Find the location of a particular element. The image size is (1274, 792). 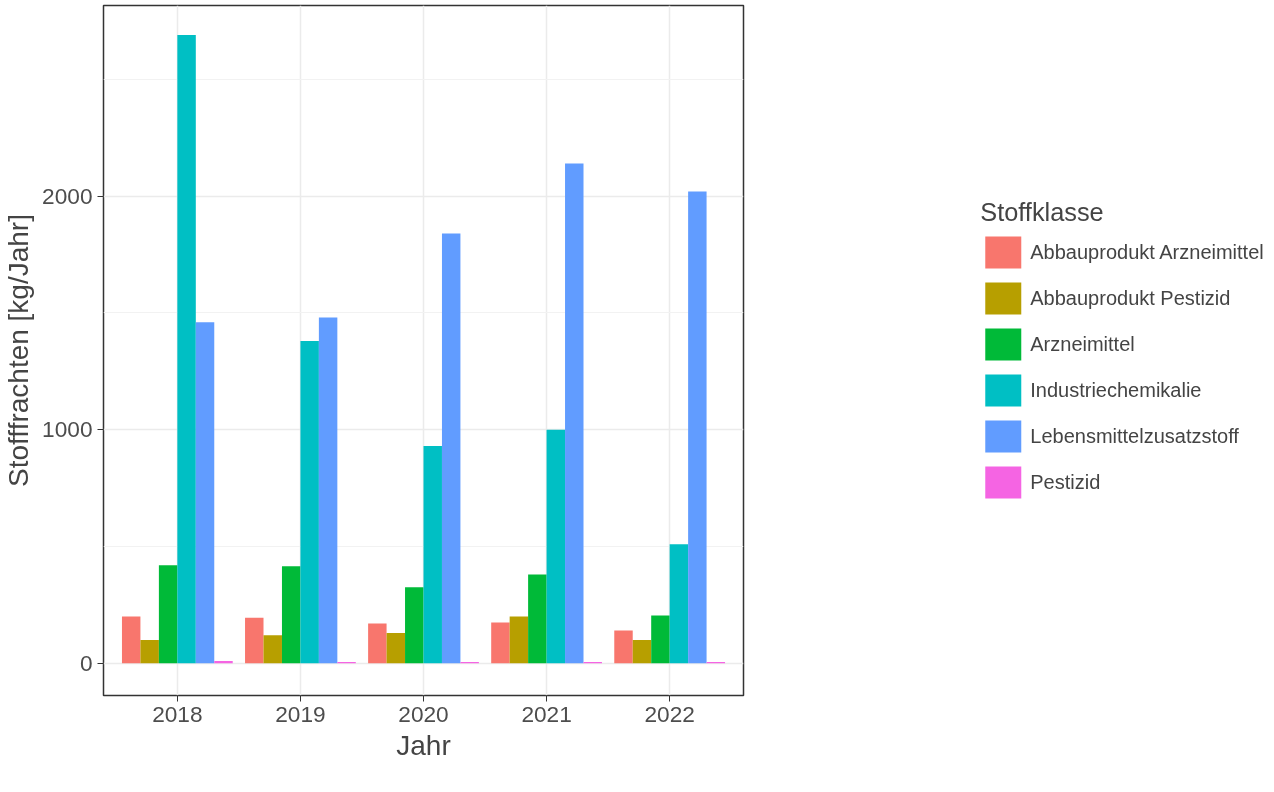

legend-label: Pestizid is located at coordinates (1065, 482).